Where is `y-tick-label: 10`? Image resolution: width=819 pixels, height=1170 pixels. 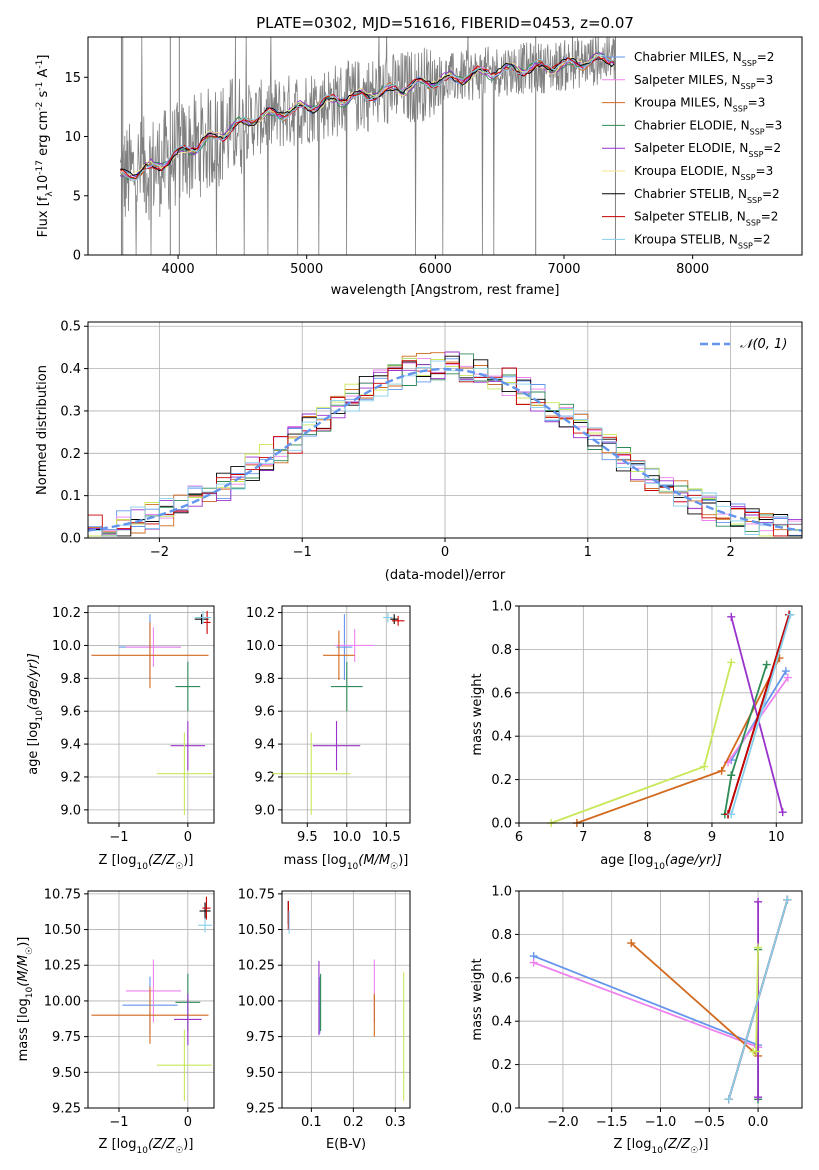 y-tick-label: 10 is located at coordinates (72, 137).